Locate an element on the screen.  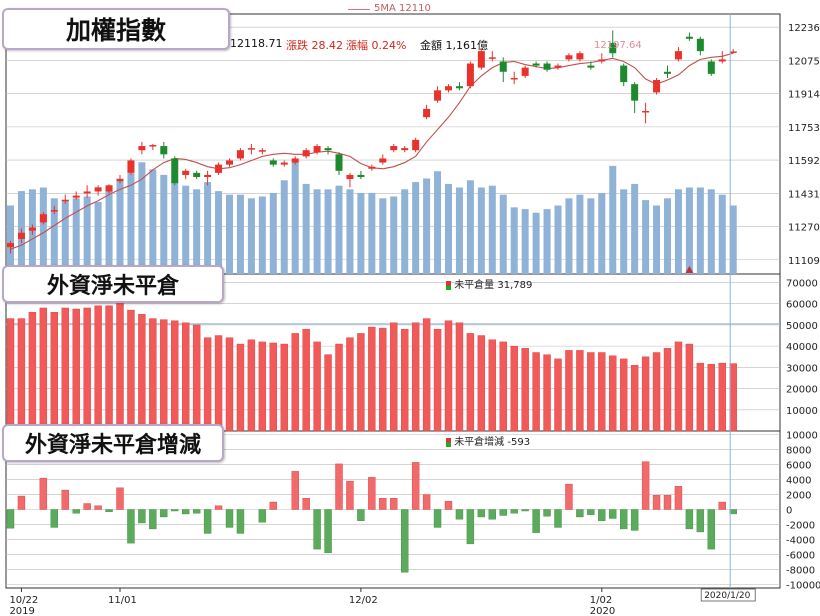
y-tick-label: 11914 is located at coordinates (804, 95).